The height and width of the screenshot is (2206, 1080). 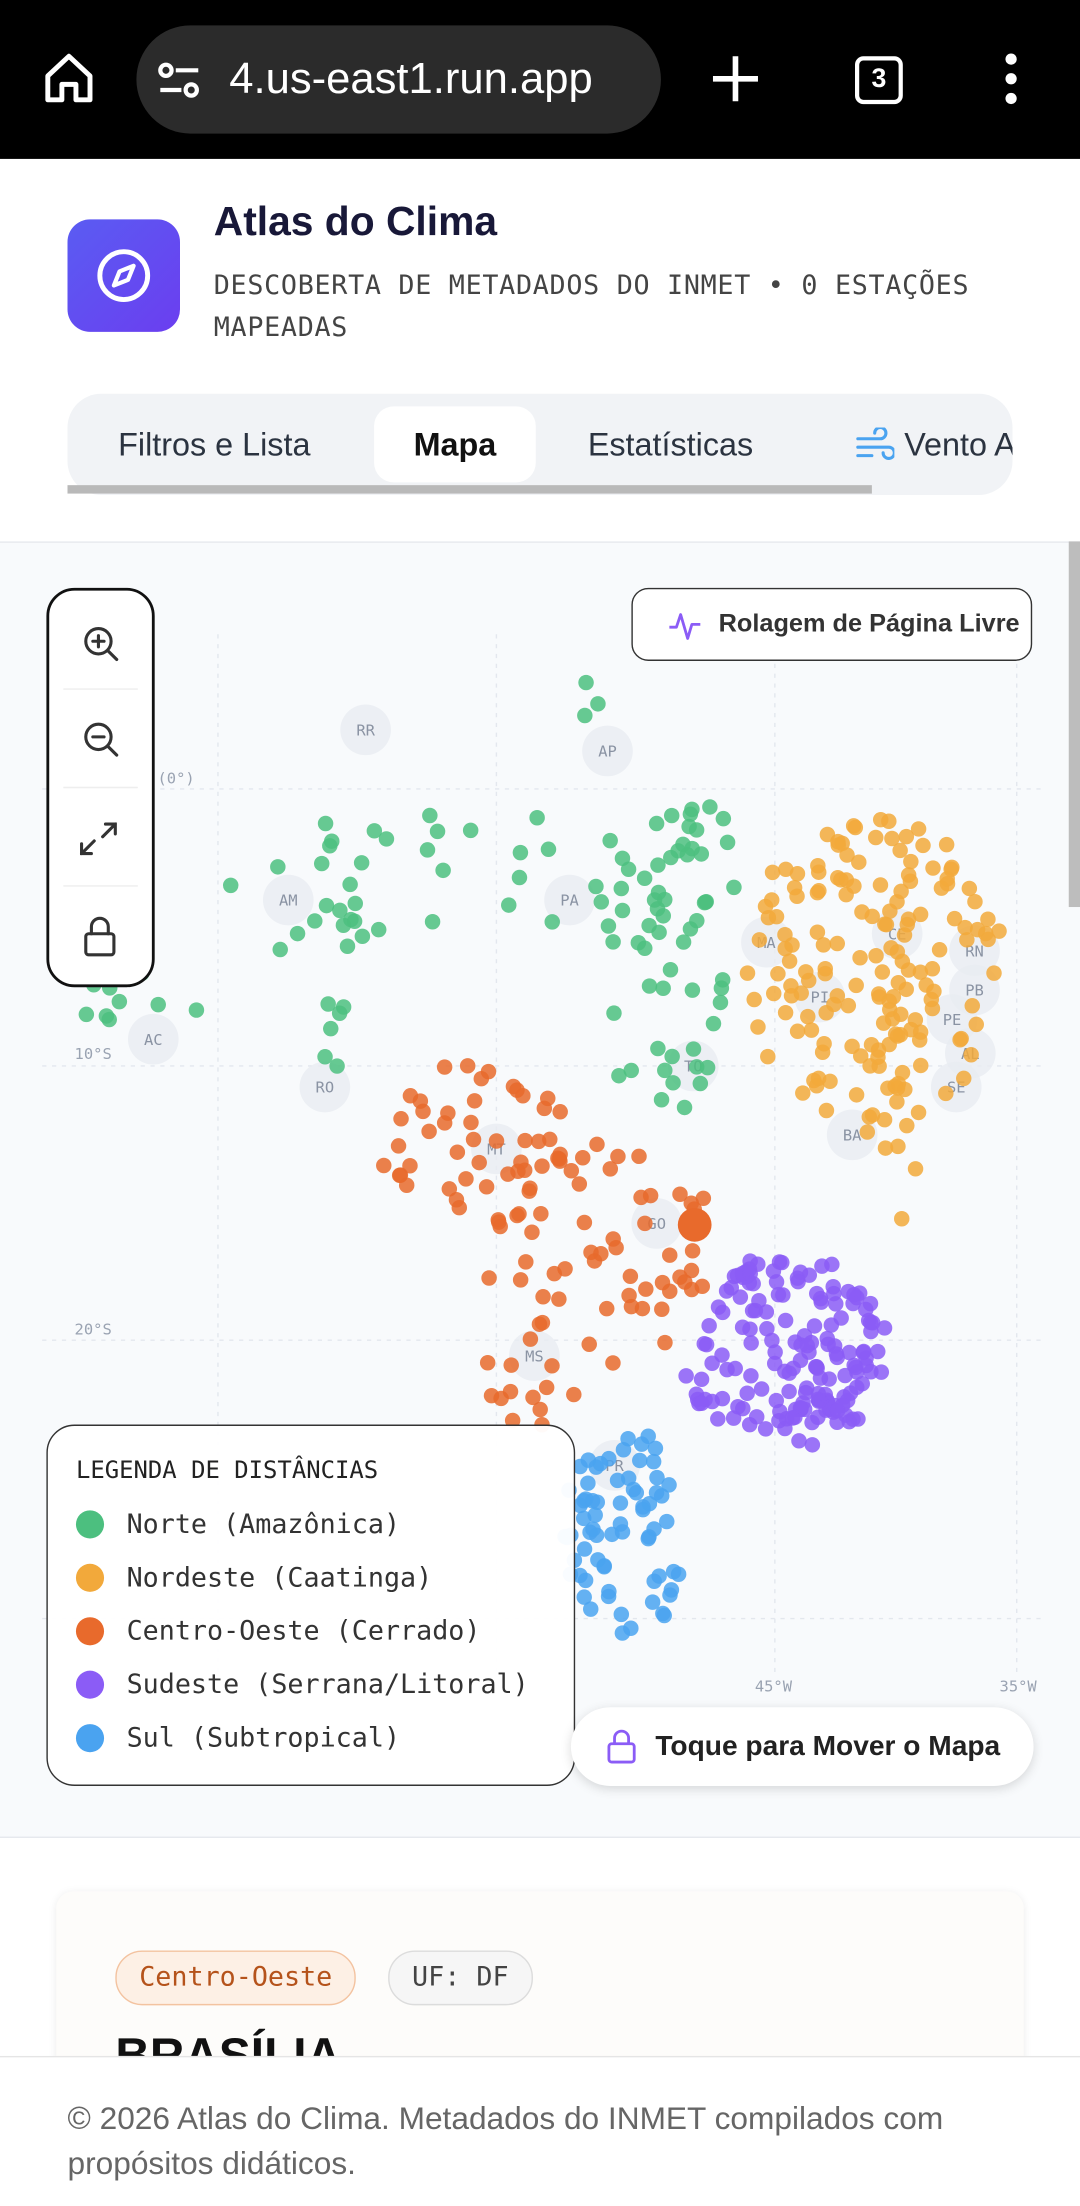 What do you see at coordinates (569, 901) in the screenshot?
I see `state-label: PA` at bounding box center [569, 901].